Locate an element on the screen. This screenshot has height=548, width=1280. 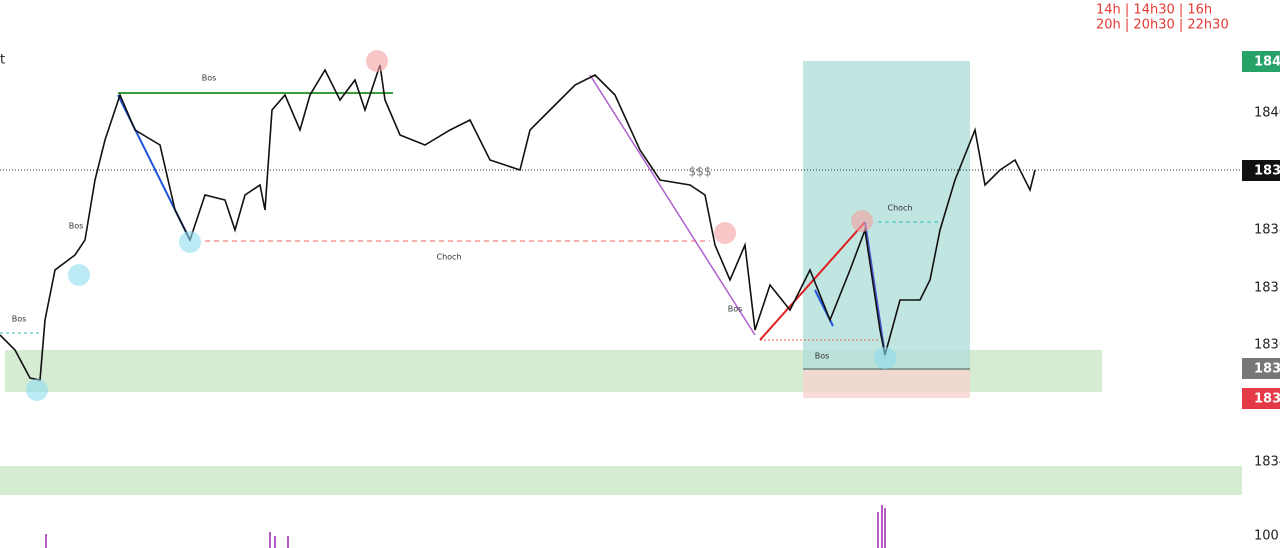
position-stop is located at coordinates (886, 384).